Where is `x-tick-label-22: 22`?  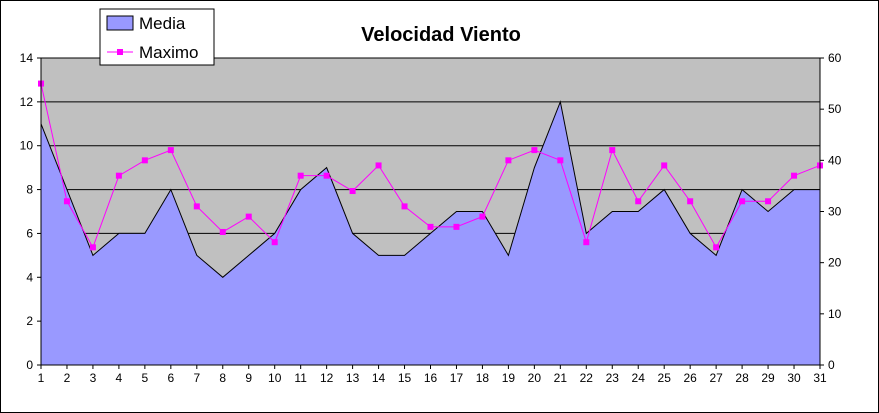
x-tick-label-22: 22 is located at coordinates (587, 378).